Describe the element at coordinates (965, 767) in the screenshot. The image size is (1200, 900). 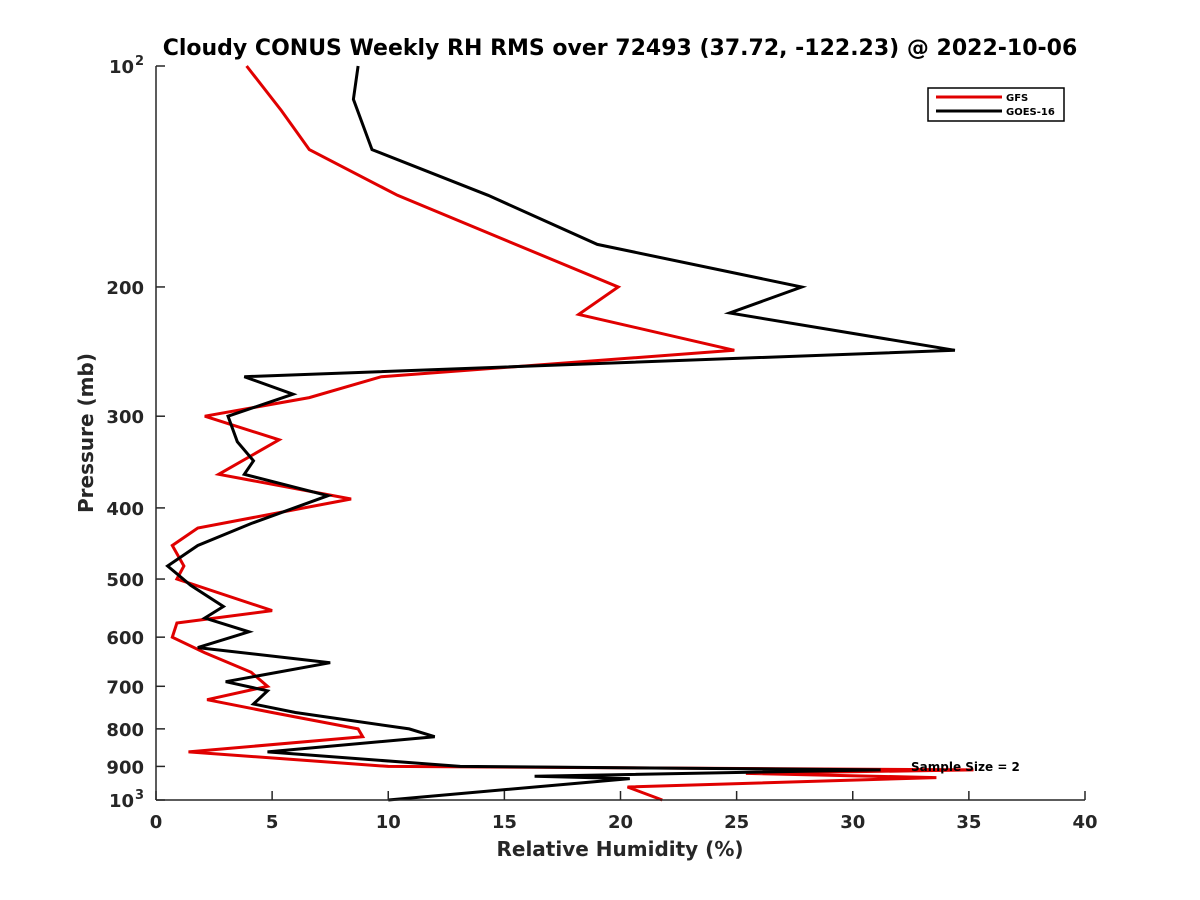
I see `sample-size-annotation: Sample Size = 2` at that location.